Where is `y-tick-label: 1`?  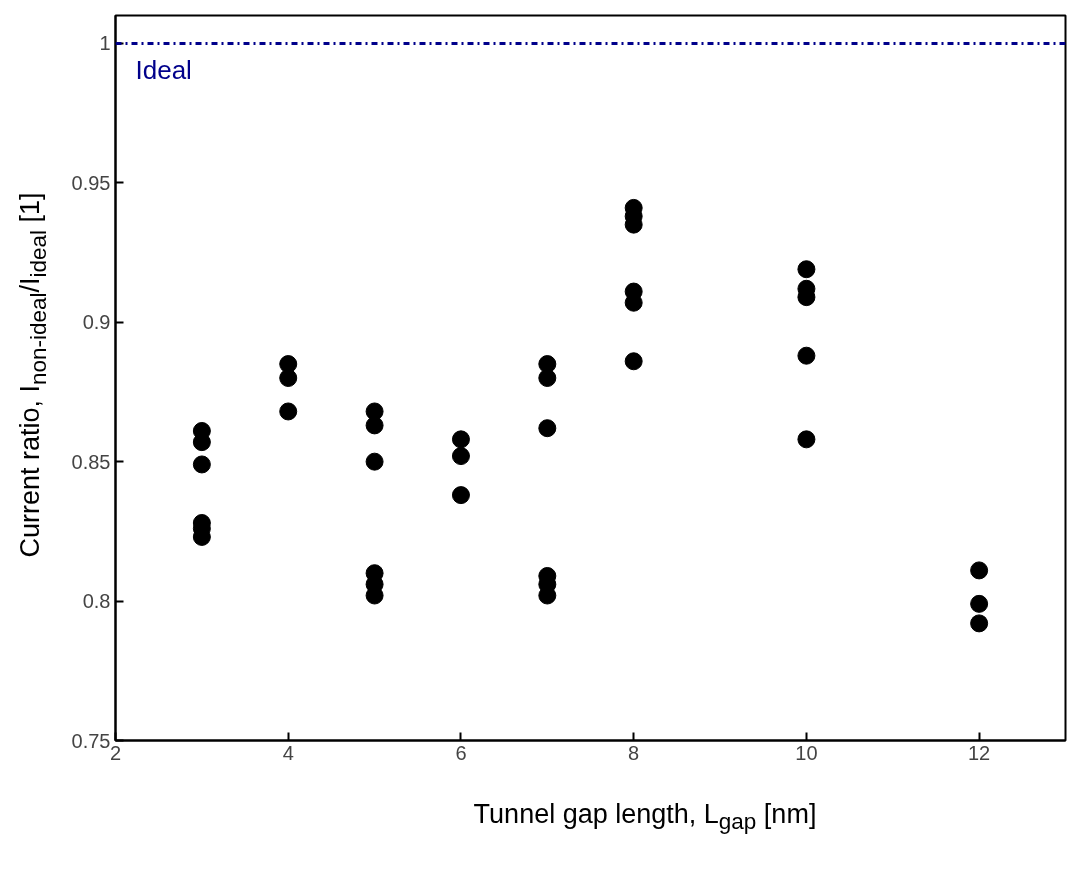
y-tick-label: 1 is located at coordinates (105, 43).